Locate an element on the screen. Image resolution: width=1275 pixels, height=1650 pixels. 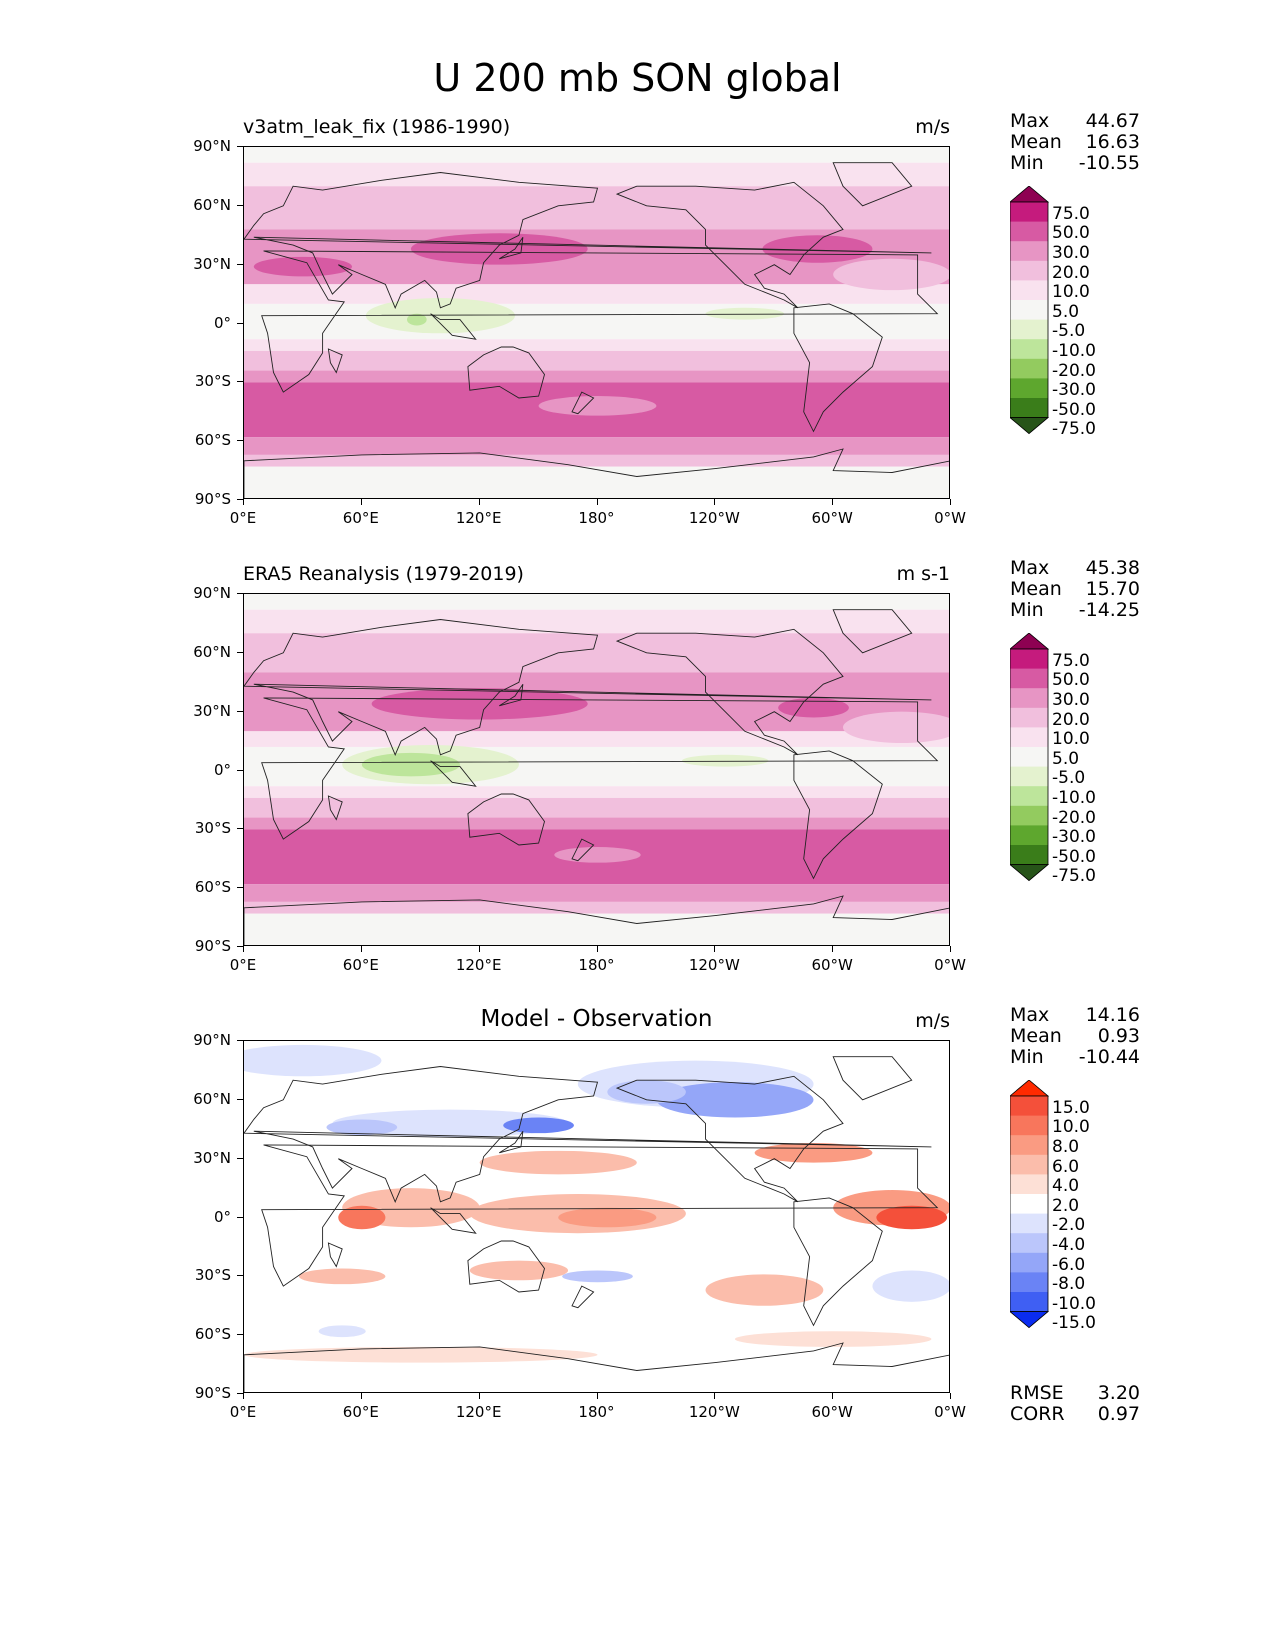
colorbar-level-label: 10.0 is located at coordinates (1071, 1127).